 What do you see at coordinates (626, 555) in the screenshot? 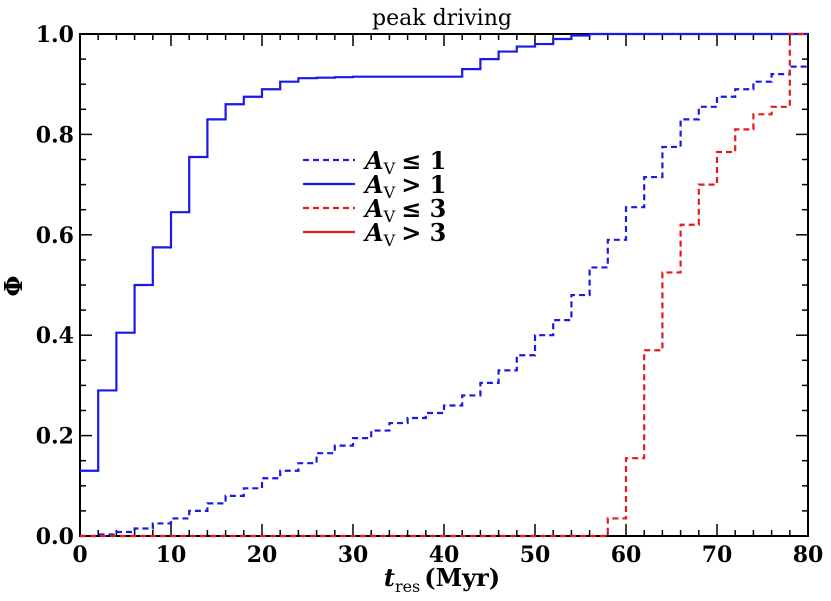
I see `x-tick-label: 60` at bounding box center [626, 555].